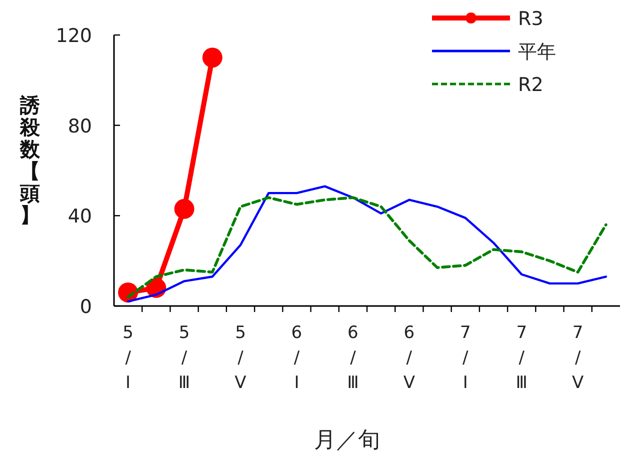 The width and height of the screenshot is (622, 459). I want to click on x-tick-label: 6/Ⅲ, so click(353, 358).